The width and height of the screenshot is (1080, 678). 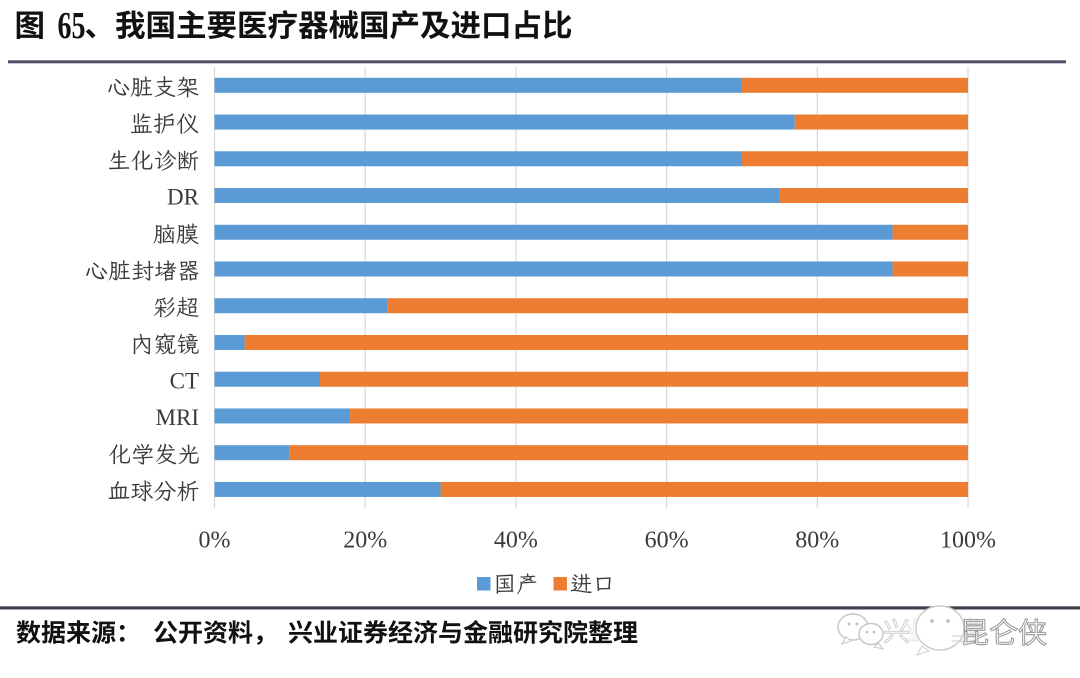 What do you see at coordinates (365, 541) in the screenshot?
I see `svg-text: 20%` at bounding box center [365, 541].